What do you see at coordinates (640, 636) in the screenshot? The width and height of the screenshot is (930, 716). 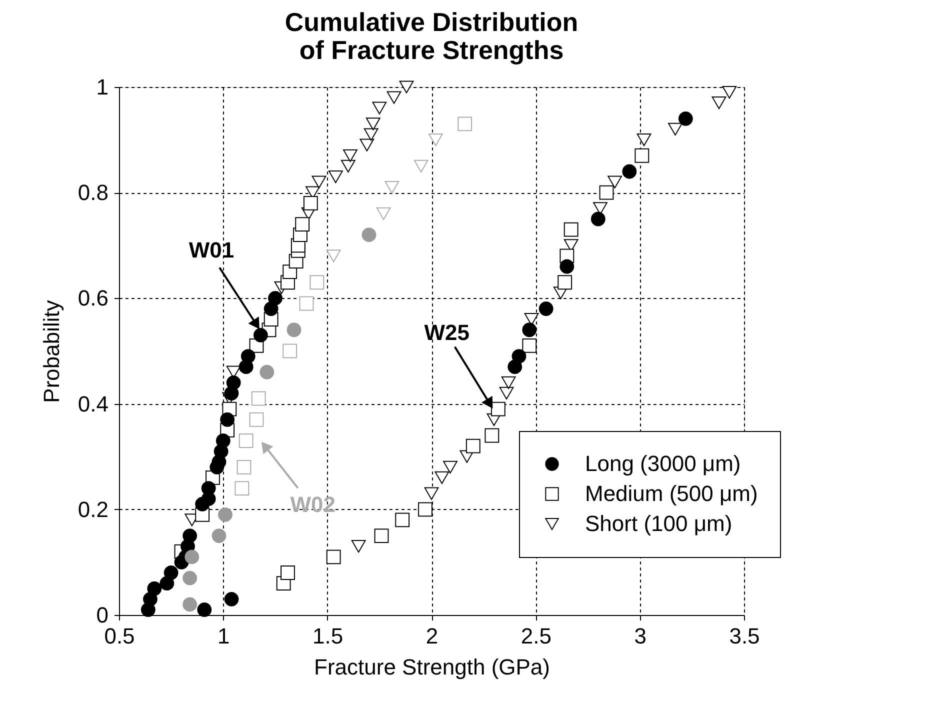 I see `x-tick-label: 3` at bounding box center [640, 636].